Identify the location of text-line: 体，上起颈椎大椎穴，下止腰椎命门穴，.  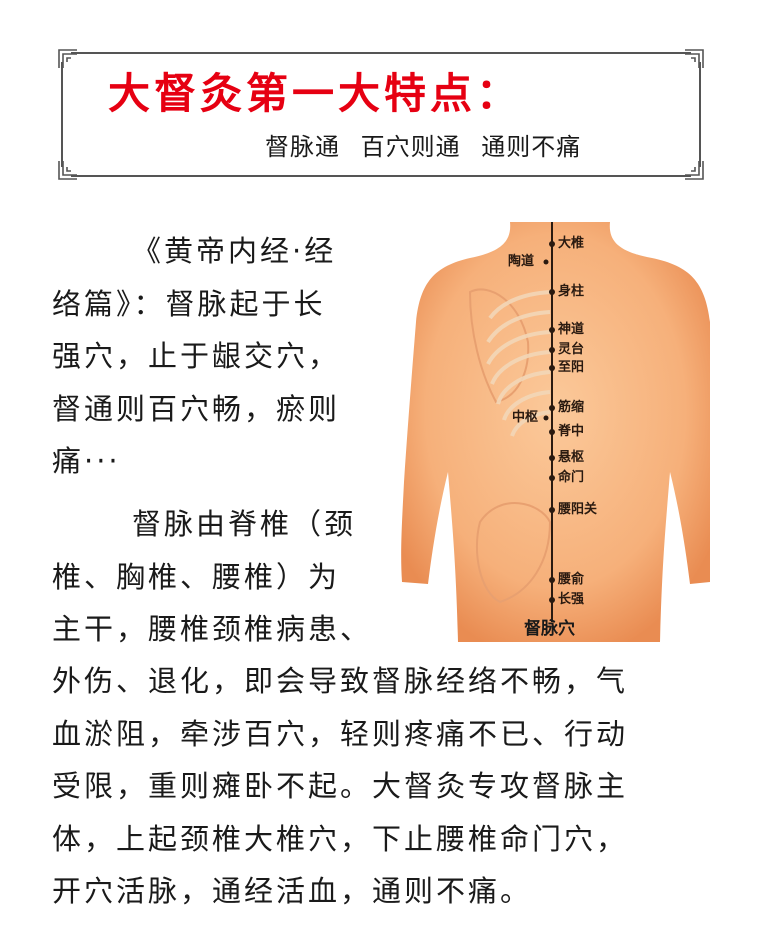
(340, 838).